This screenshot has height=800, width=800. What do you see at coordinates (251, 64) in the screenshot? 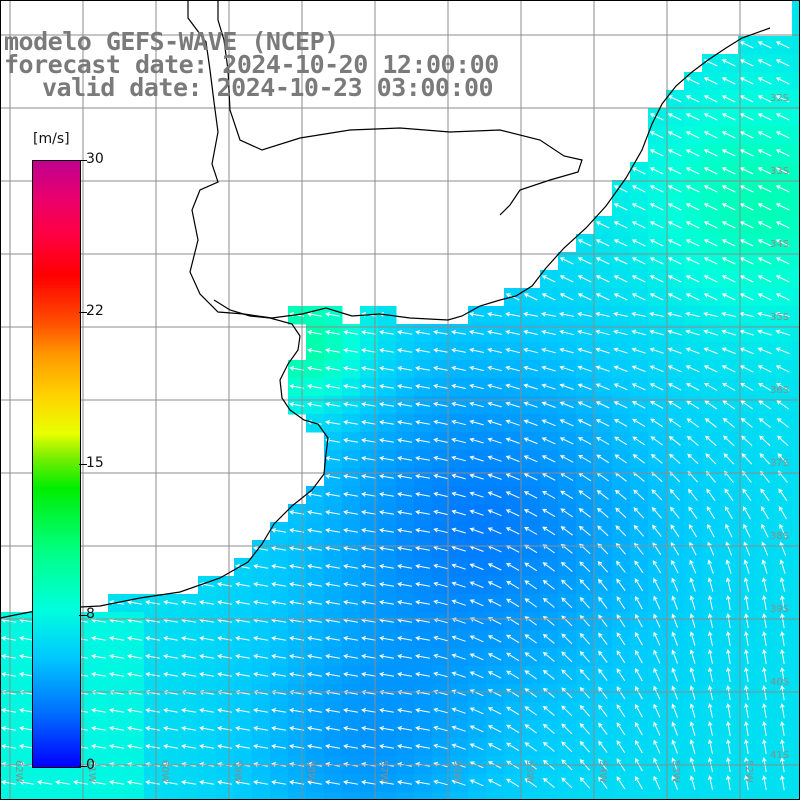
I see `forecast-date-label: forecast date: 2024-10-20 12:00:00` at bounding box center [251, 64].